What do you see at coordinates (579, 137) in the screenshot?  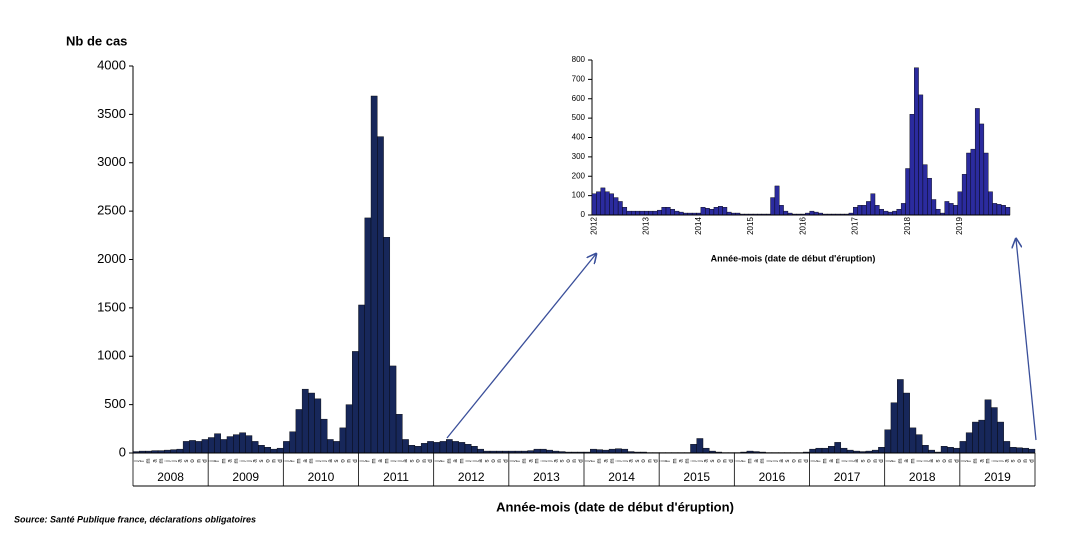 I see `y-tick-label: 400` at bounding box center [579, 137].